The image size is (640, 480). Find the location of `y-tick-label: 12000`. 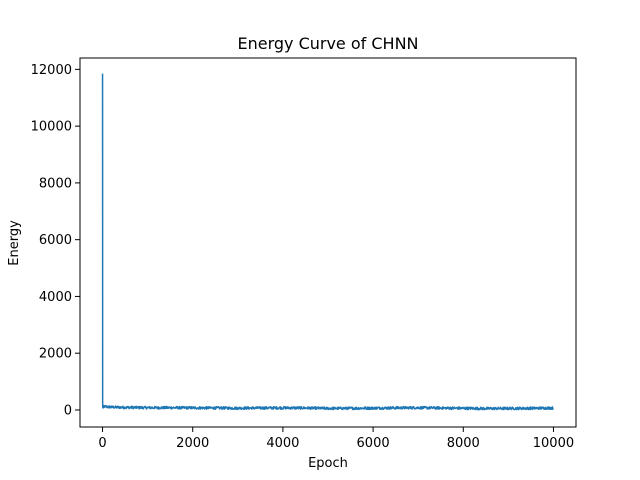

y-tick-label: 12000 is located at coordinates (51, 70).